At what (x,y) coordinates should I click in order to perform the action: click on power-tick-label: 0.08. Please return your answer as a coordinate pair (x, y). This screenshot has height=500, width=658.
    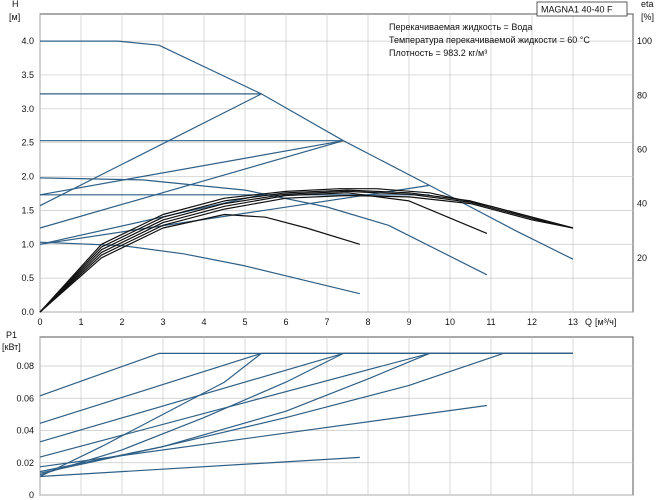
    Looking at the image, I should click on (25, 366).